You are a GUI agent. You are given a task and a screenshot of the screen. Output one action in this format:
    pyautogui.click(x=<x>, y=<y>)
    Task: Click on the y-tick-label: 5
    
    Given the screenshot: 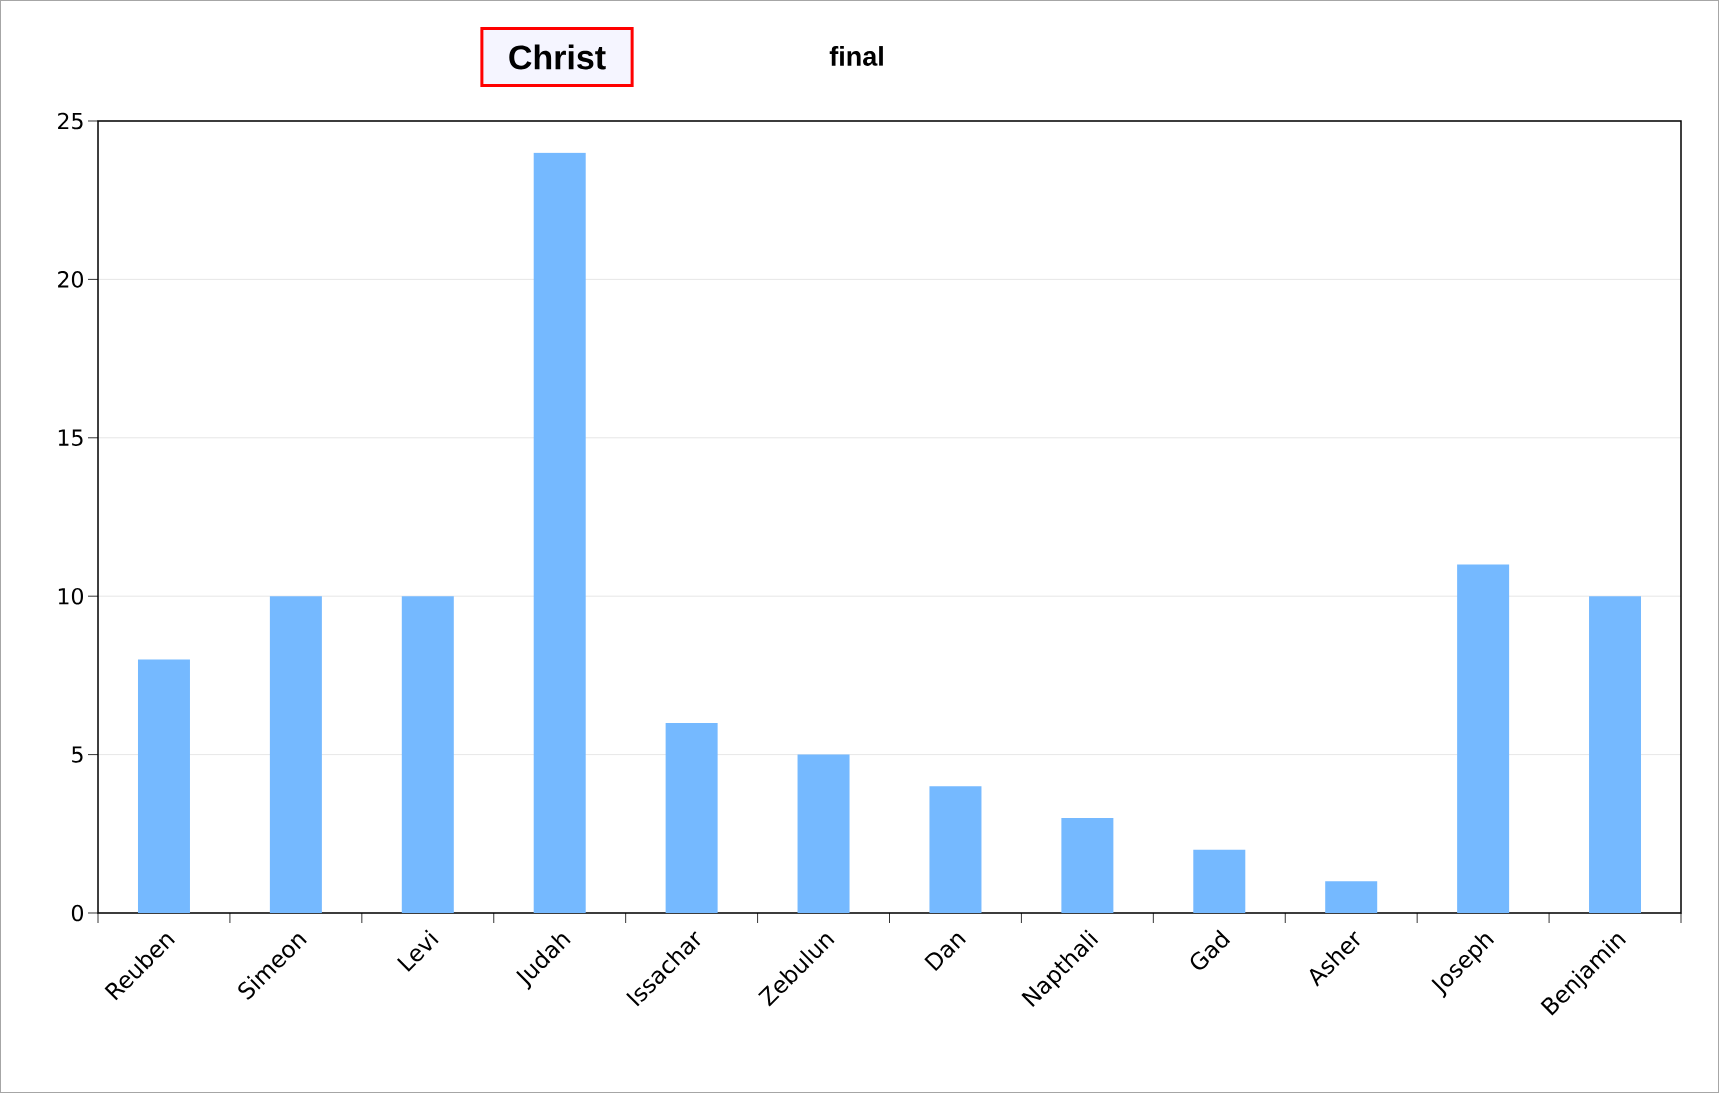 What is the action you would take?
    pyautogui.click(x=77, y=754)
    